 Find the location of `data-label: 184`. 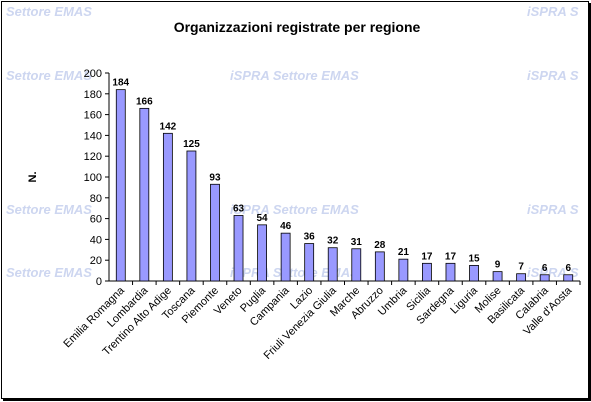

data-label: 184 is located at coordinates (120, 83).